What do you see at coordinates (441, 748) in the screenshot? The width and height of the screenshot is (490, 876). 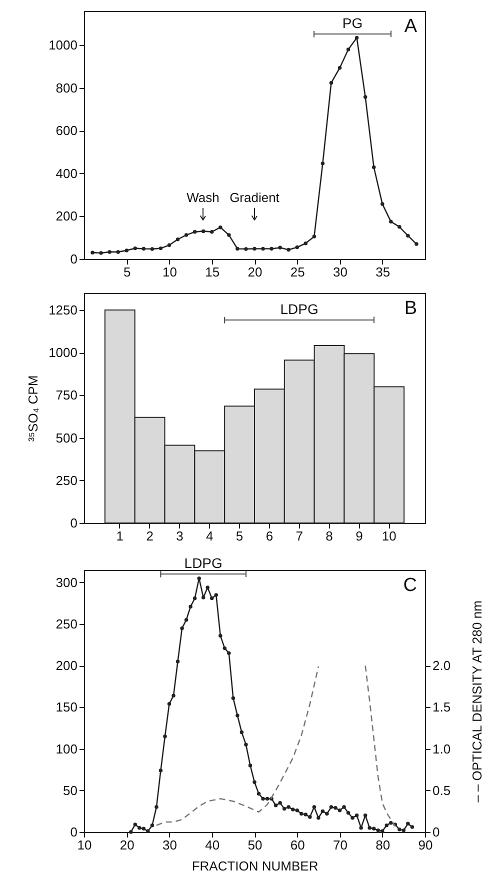 I see `y2-tick-label: 1.0` at bounding box center [441, 748].